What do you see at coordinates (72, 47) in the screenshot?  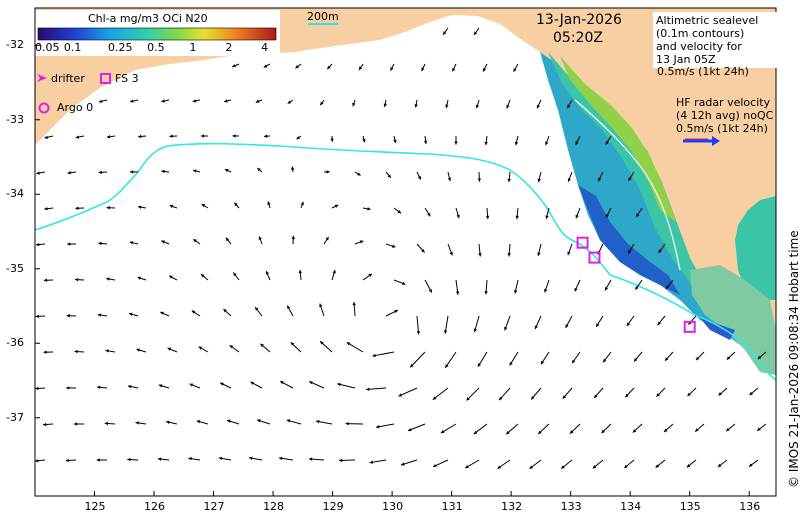 I see `colorbar-tick-label: 0.1` at bounding box center [72, 47].